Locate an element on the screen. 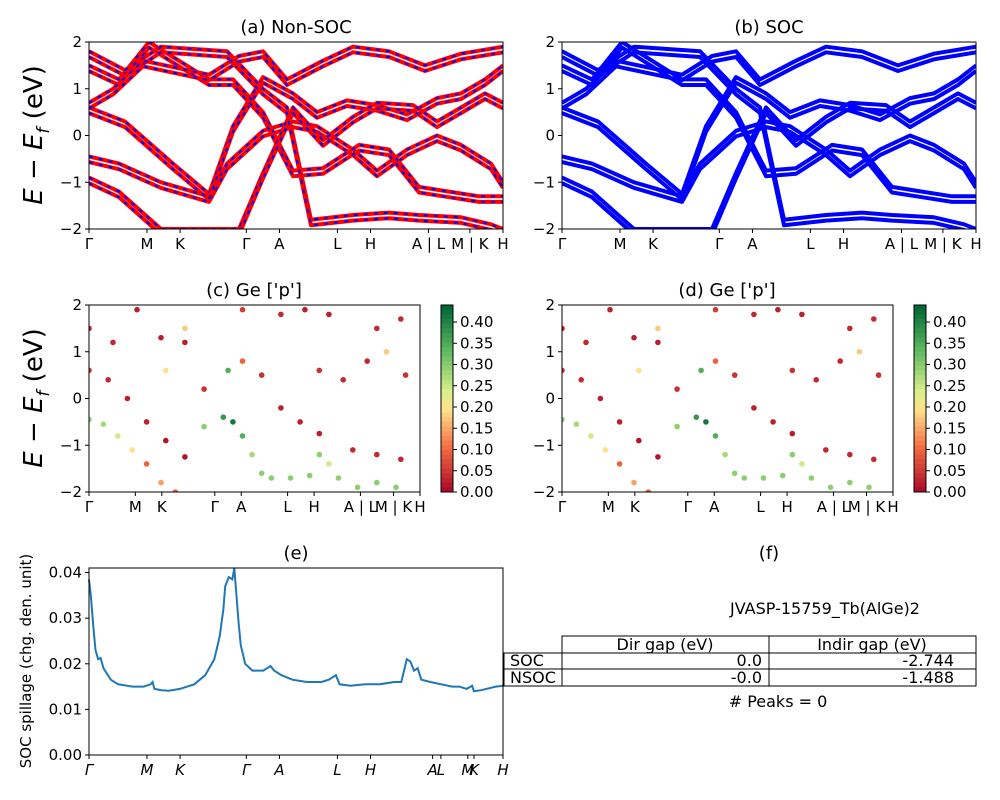 The image size is (1000, 800). y-tick-label: 0.01 is located at coordinates (65, 709).